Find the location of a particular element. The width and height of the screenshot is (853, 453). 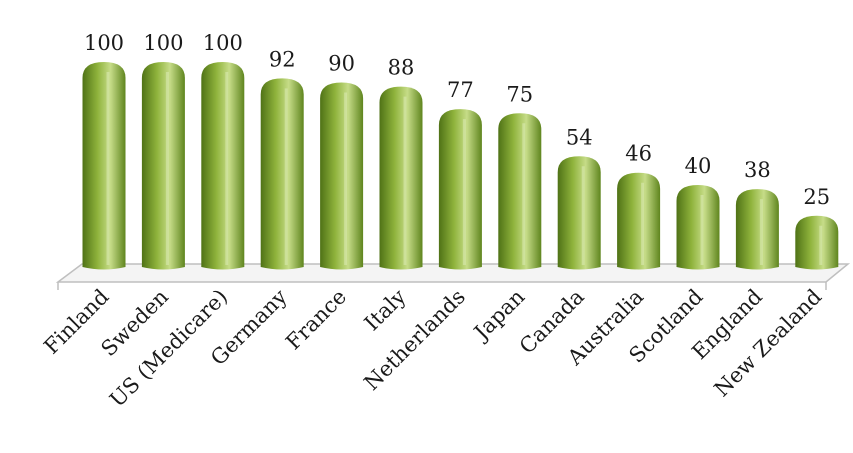

data-label: 54 is located at coordinates (579, 137).